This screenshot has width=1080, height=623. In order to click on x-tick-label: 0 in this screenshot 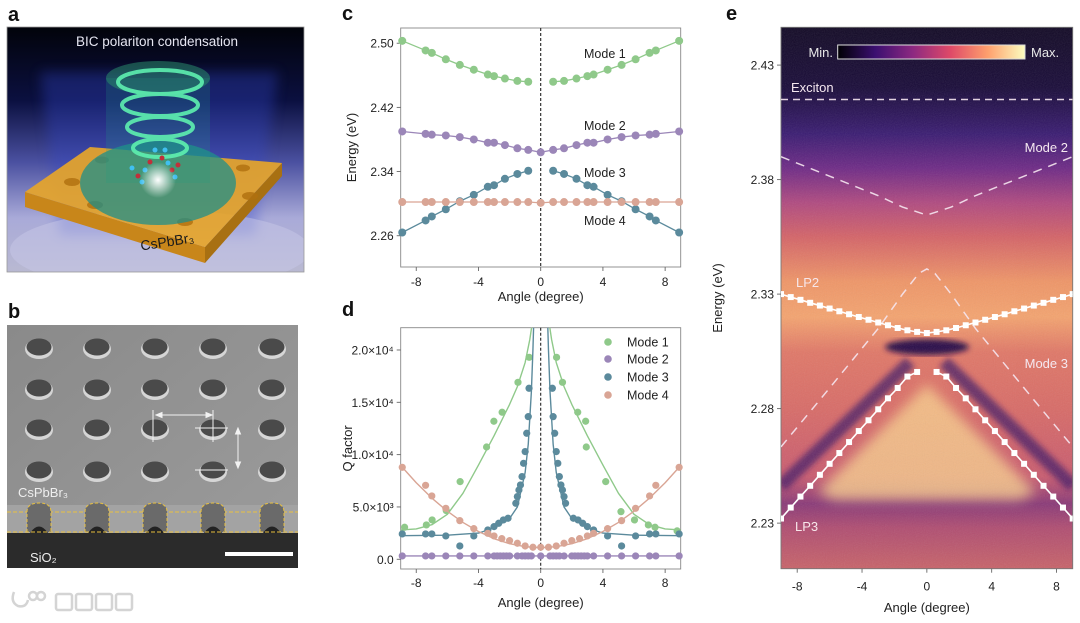, I will do `click(927, 587)`.